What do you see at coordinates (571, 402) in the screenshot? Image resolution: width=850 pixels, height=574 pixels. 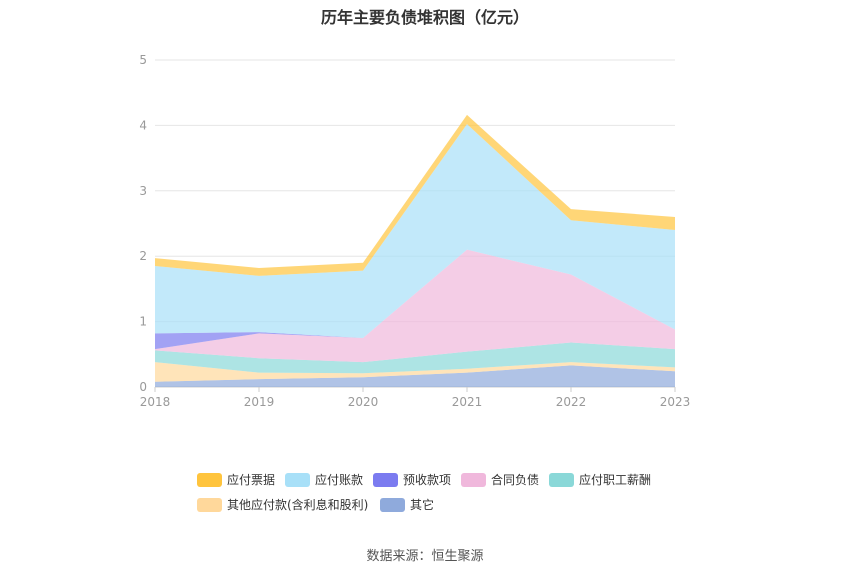 I see `x-tick-label: 2022` at bounding box center [571, 402].